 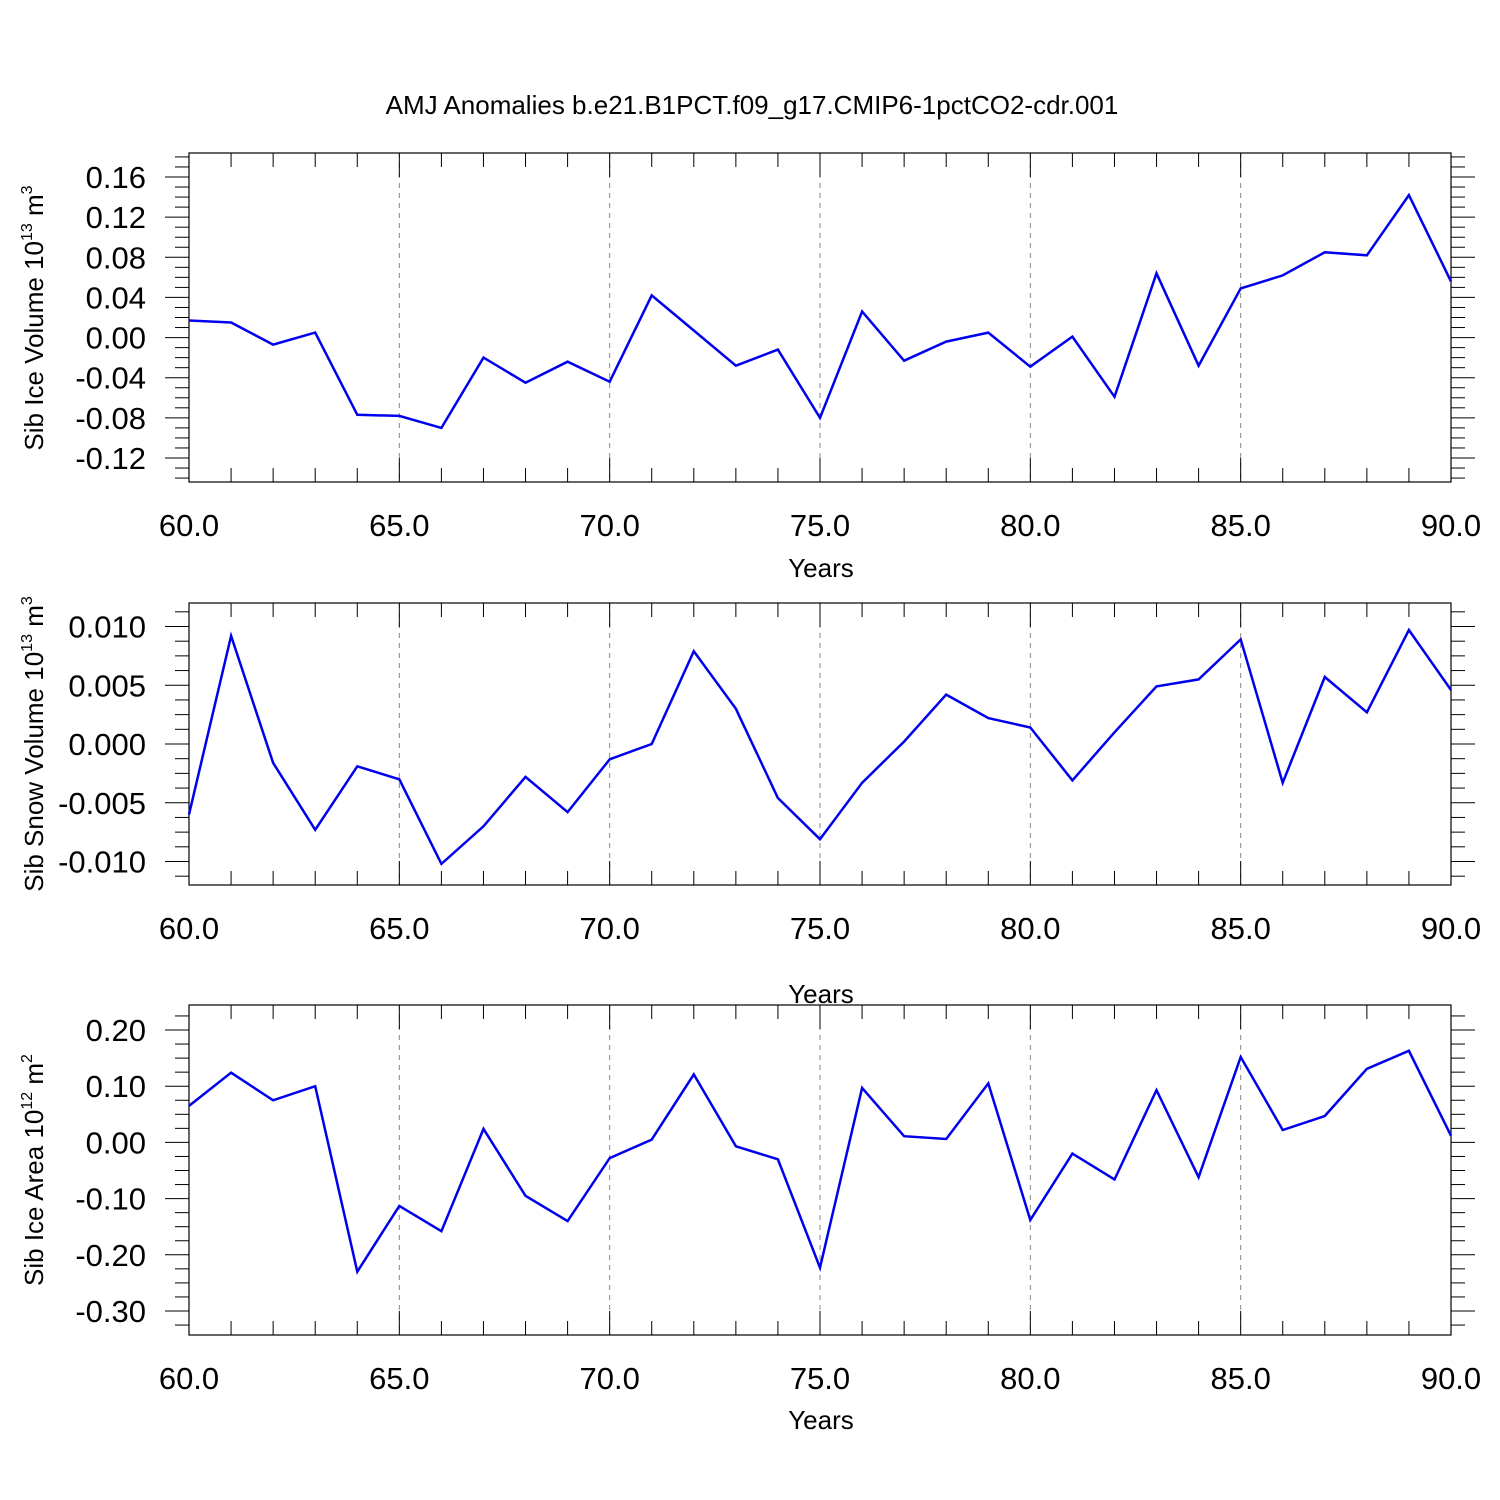 I want to click on ylabel-text: Sib Ice Volume 10, so click(x=34, y=346).